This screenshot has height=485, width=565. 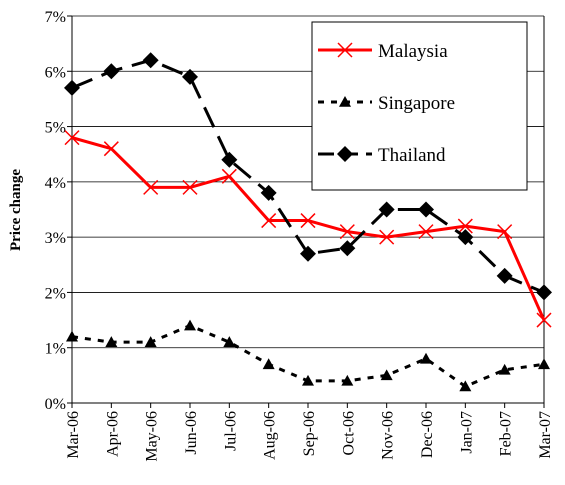 I want to click on legend-label-malaysia: Malaysia, so click(x=413, y=51).